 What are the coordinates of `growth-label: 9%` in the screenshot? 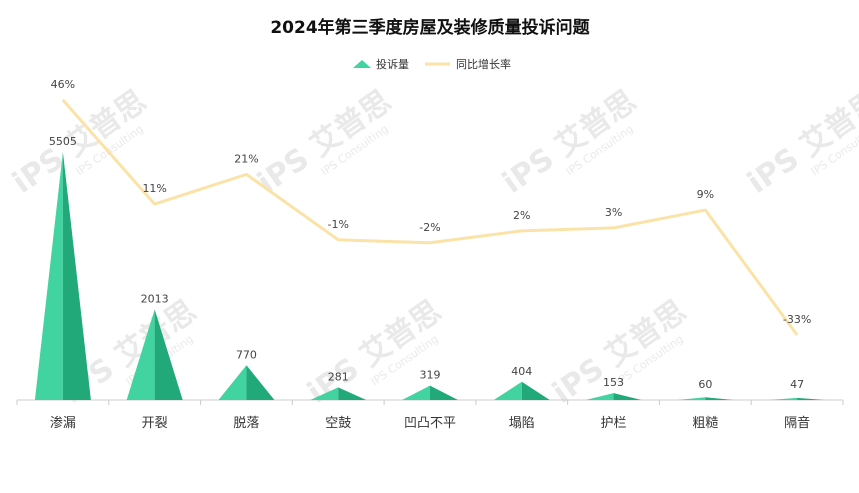 It's located at (705, 194).